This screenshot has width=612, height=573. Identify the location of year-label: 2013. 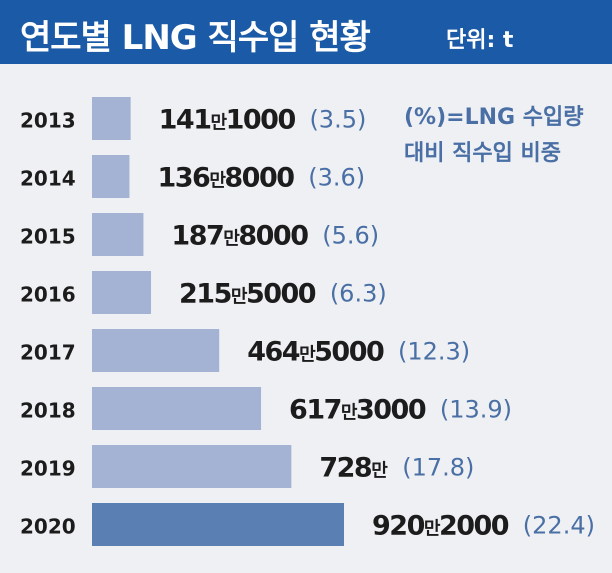
(48, 121).